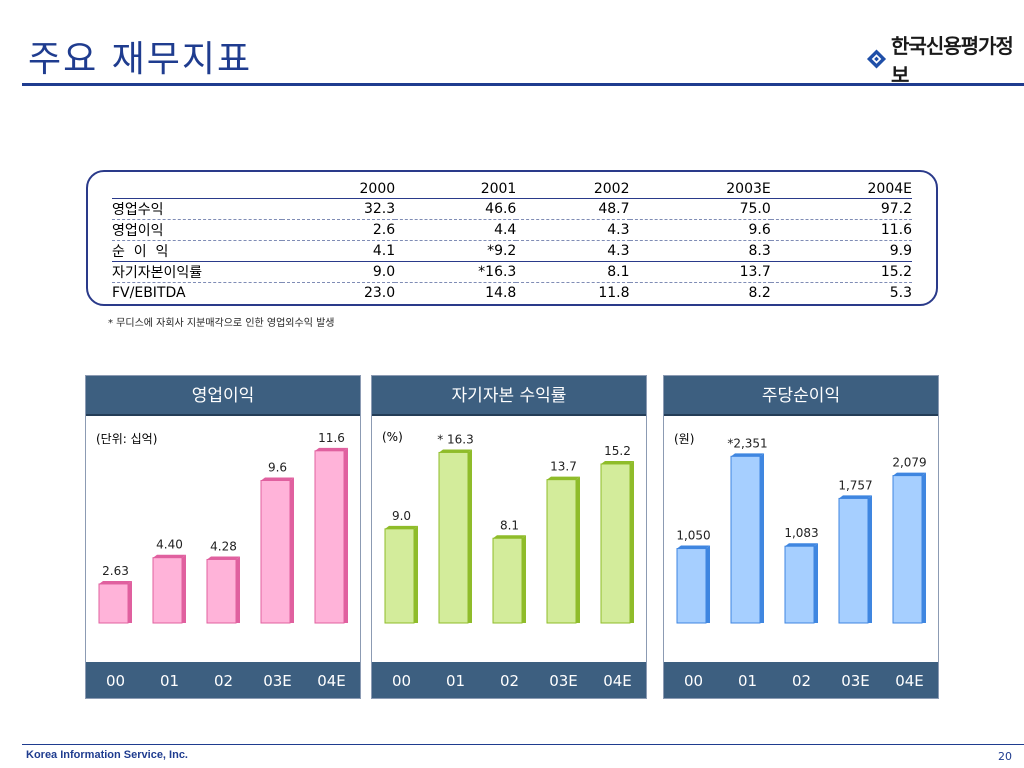 The image size is (1024, 768). Describe the element at coordinates (197, 272) in the screenshot. I see `row-label: 자기자본이익률` at that location.